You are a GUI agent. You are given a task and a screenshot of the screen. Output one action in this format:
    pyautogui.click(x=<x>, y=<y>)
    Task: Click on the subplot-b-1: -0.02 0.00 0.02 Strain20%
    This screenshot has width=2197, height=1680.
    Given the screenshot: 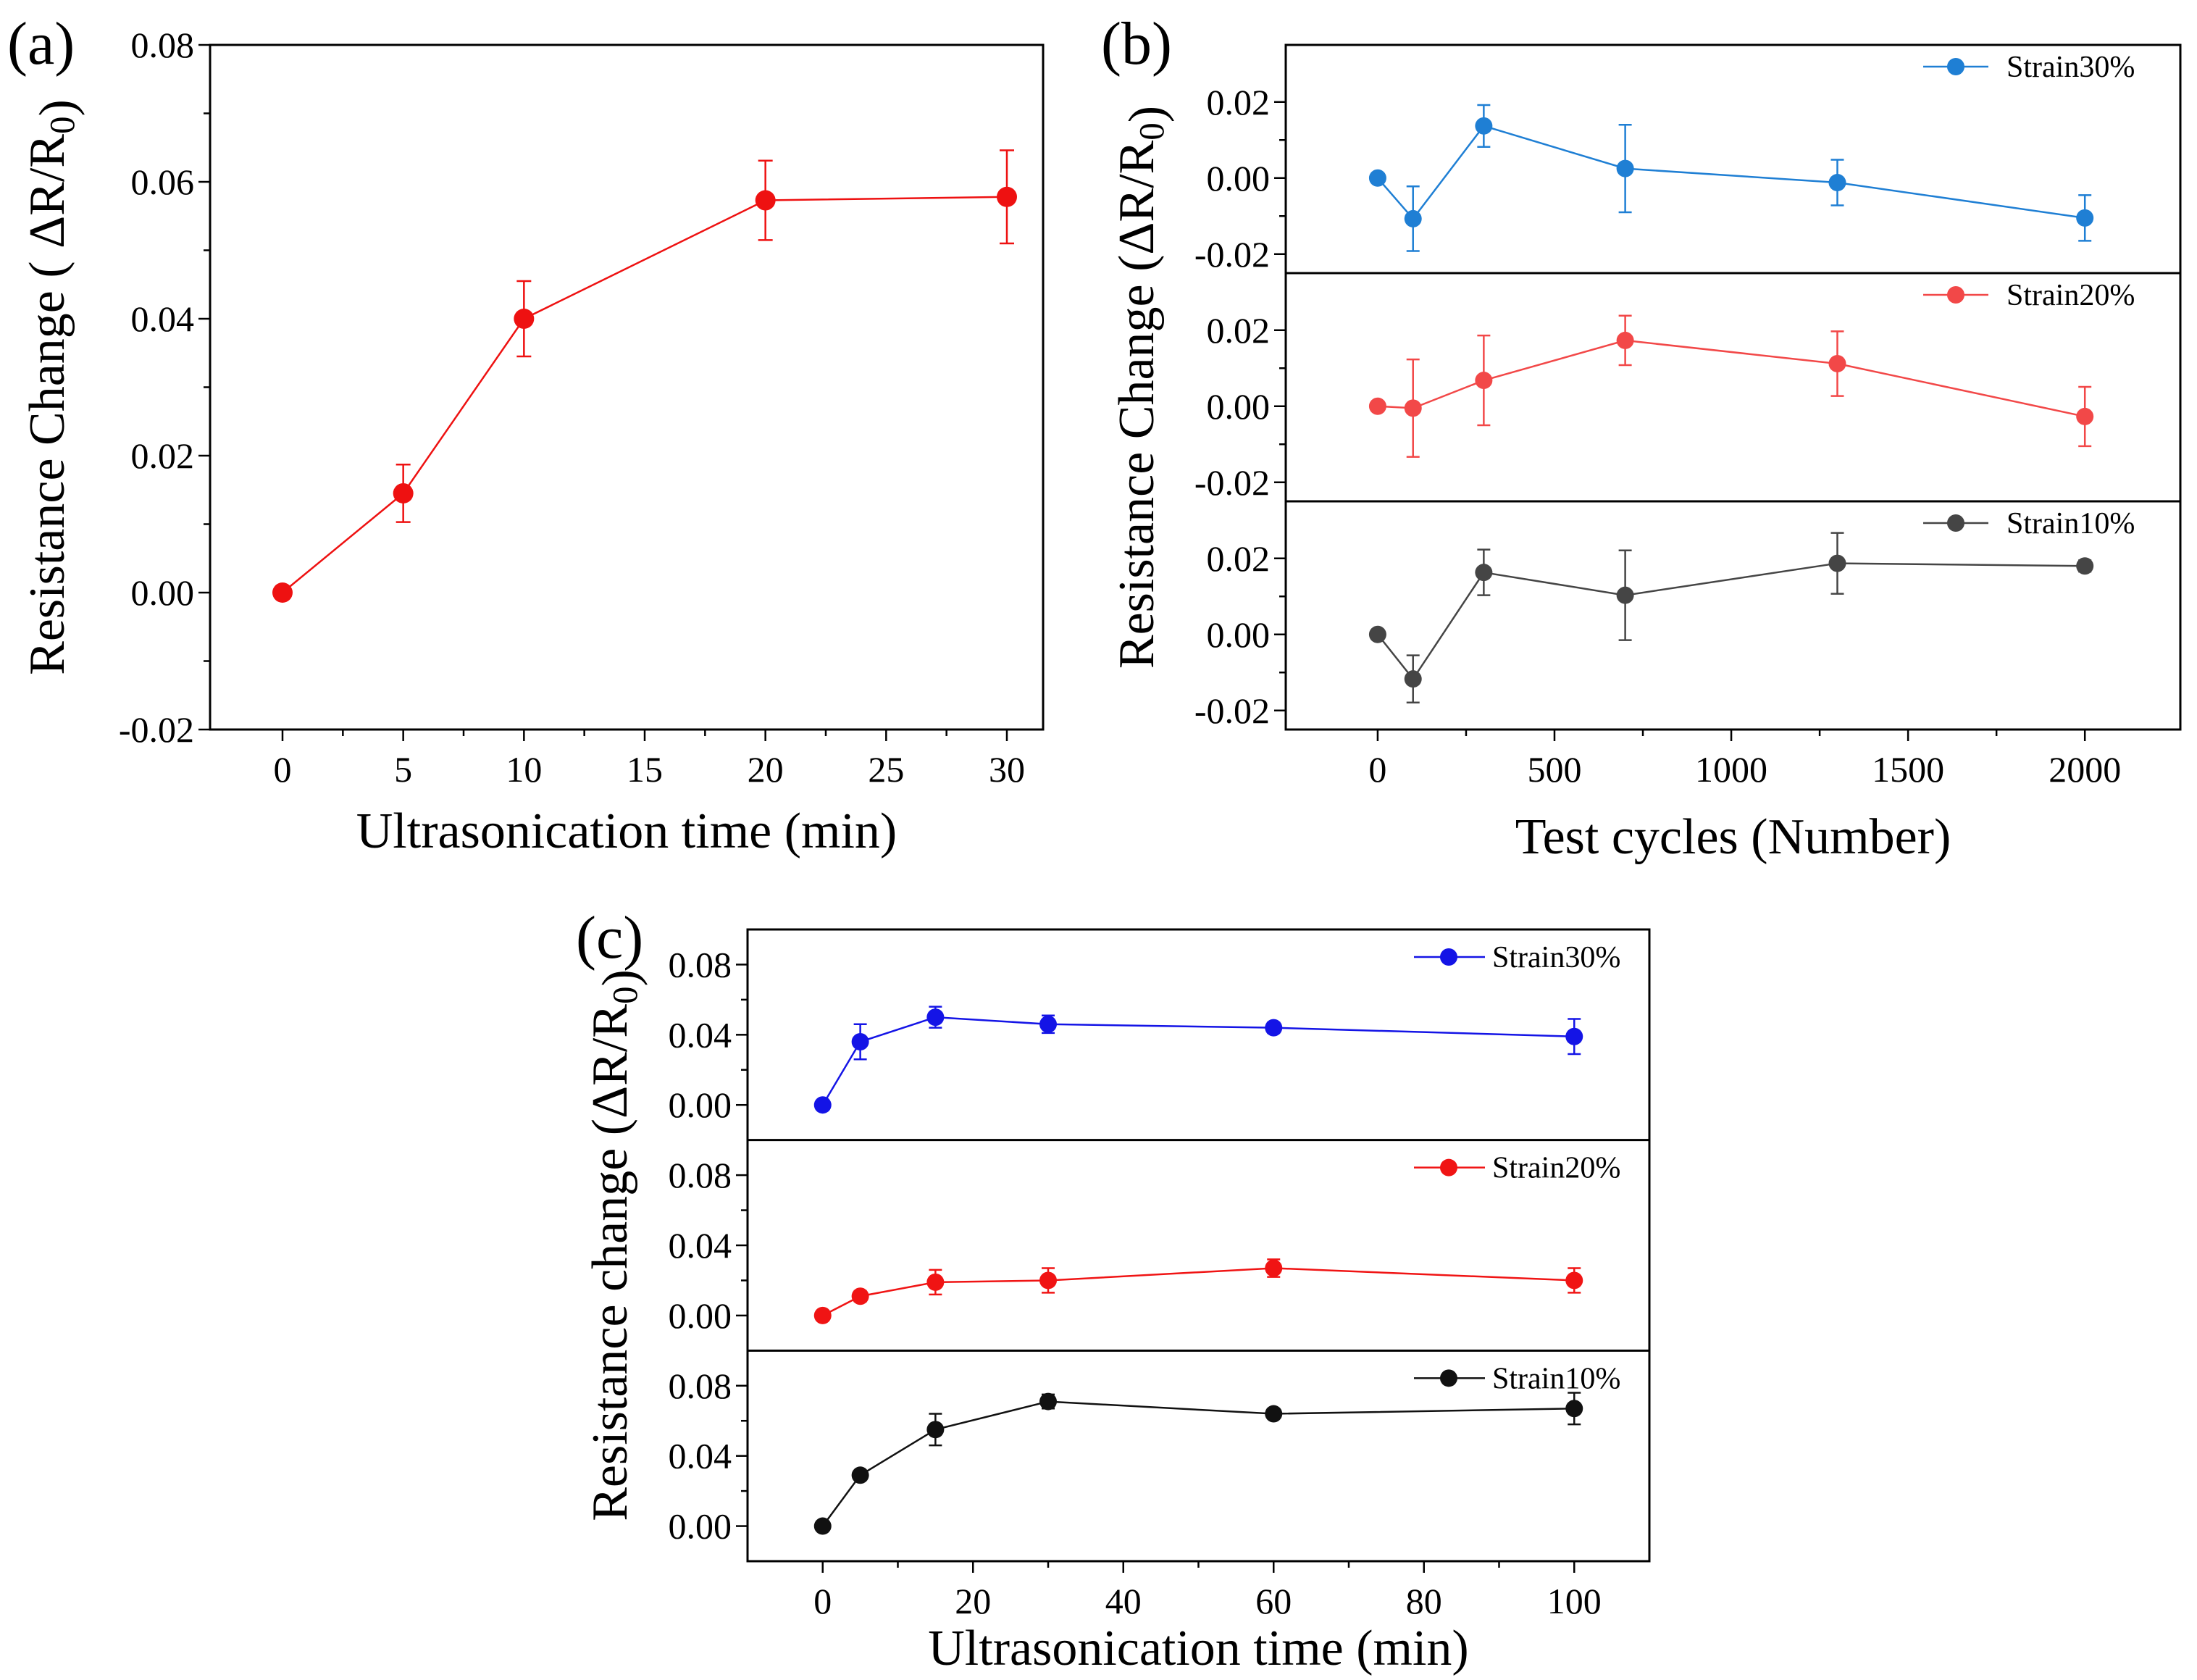 What is the action you would take?
    pyautogui.click(x=1664, y=391)
    